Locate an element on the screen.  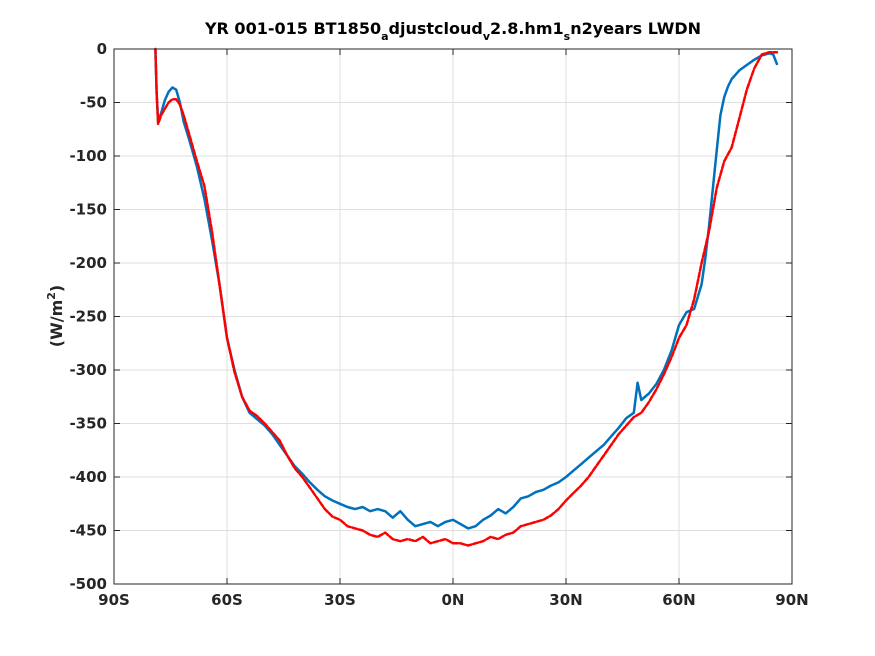
y-tick-label: -50 is located at coordinates (93, 103).